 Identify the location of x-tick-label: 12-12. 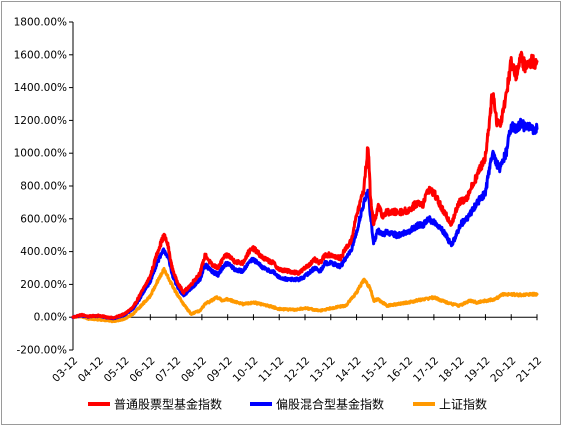
(297, 370).